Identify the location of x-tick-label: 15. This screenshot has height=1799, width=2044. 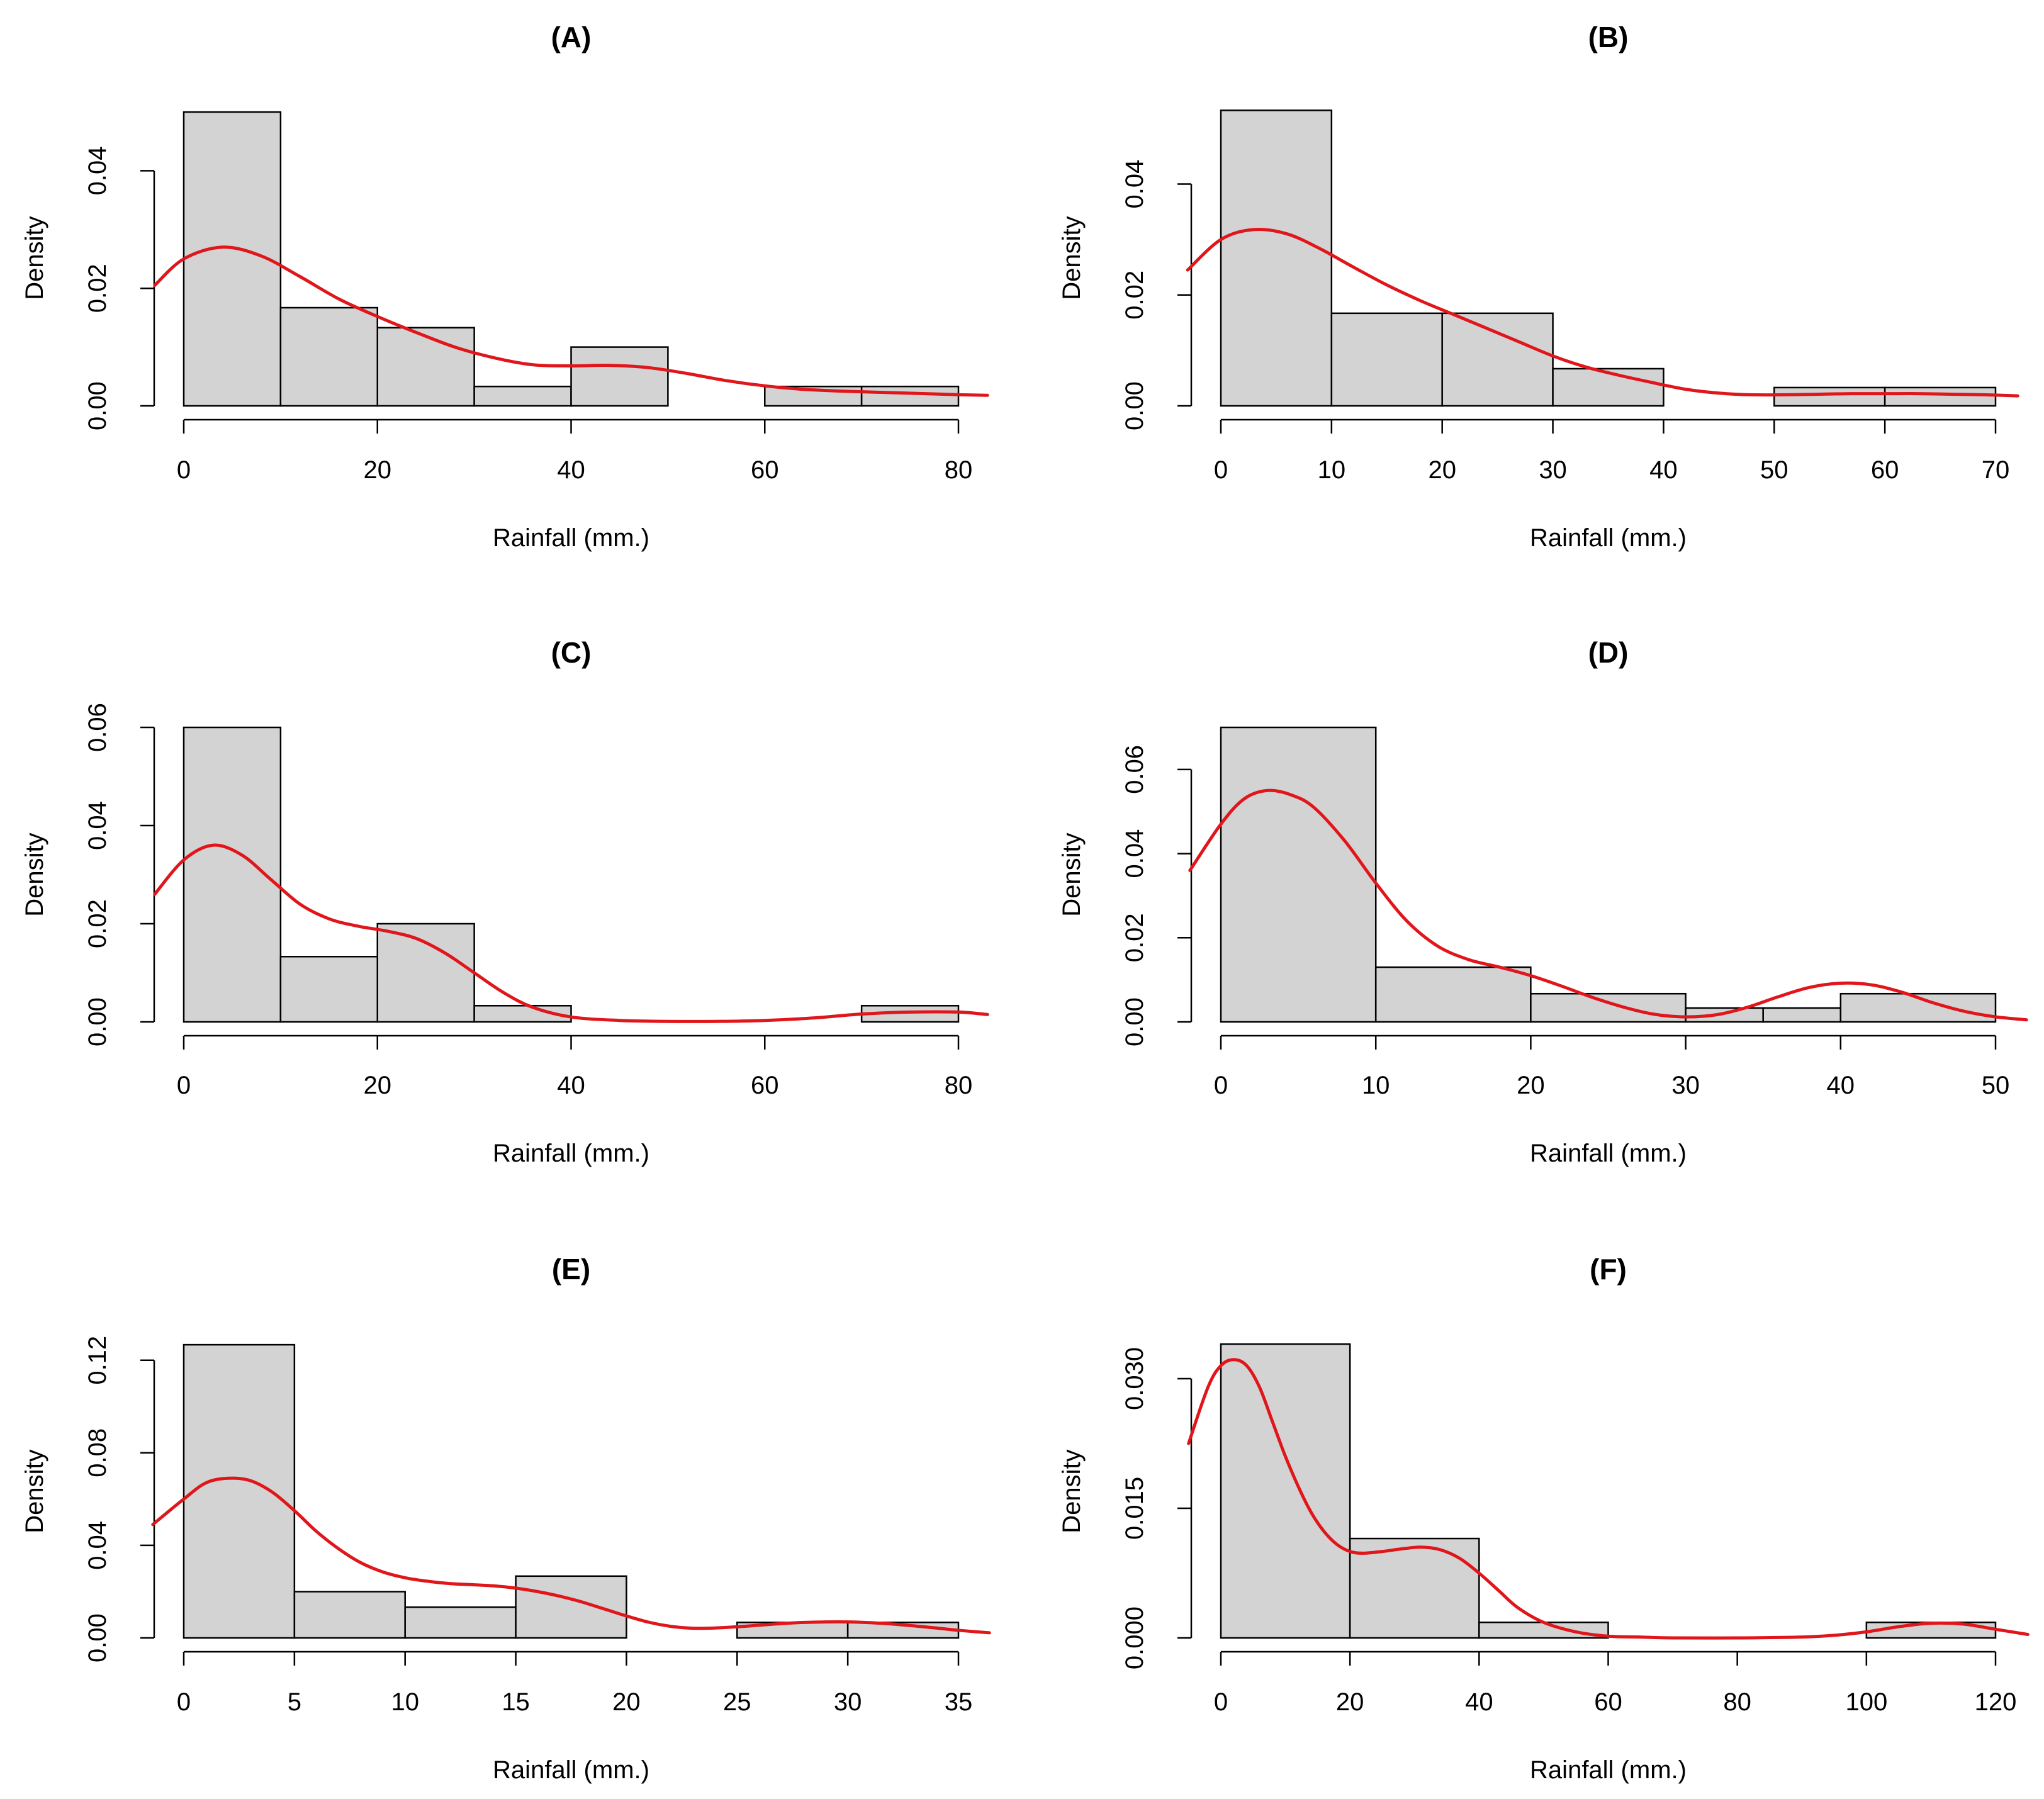
(516, 1702).